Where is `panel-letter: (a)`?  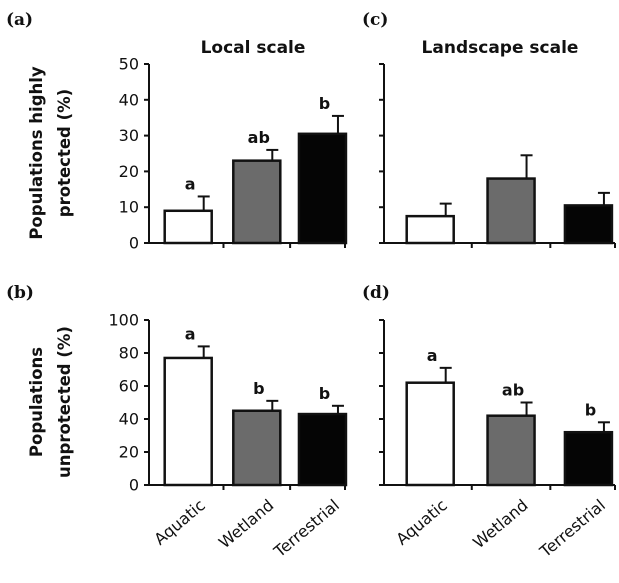 panel-letter: (a) is located at coordinates (19, 20).